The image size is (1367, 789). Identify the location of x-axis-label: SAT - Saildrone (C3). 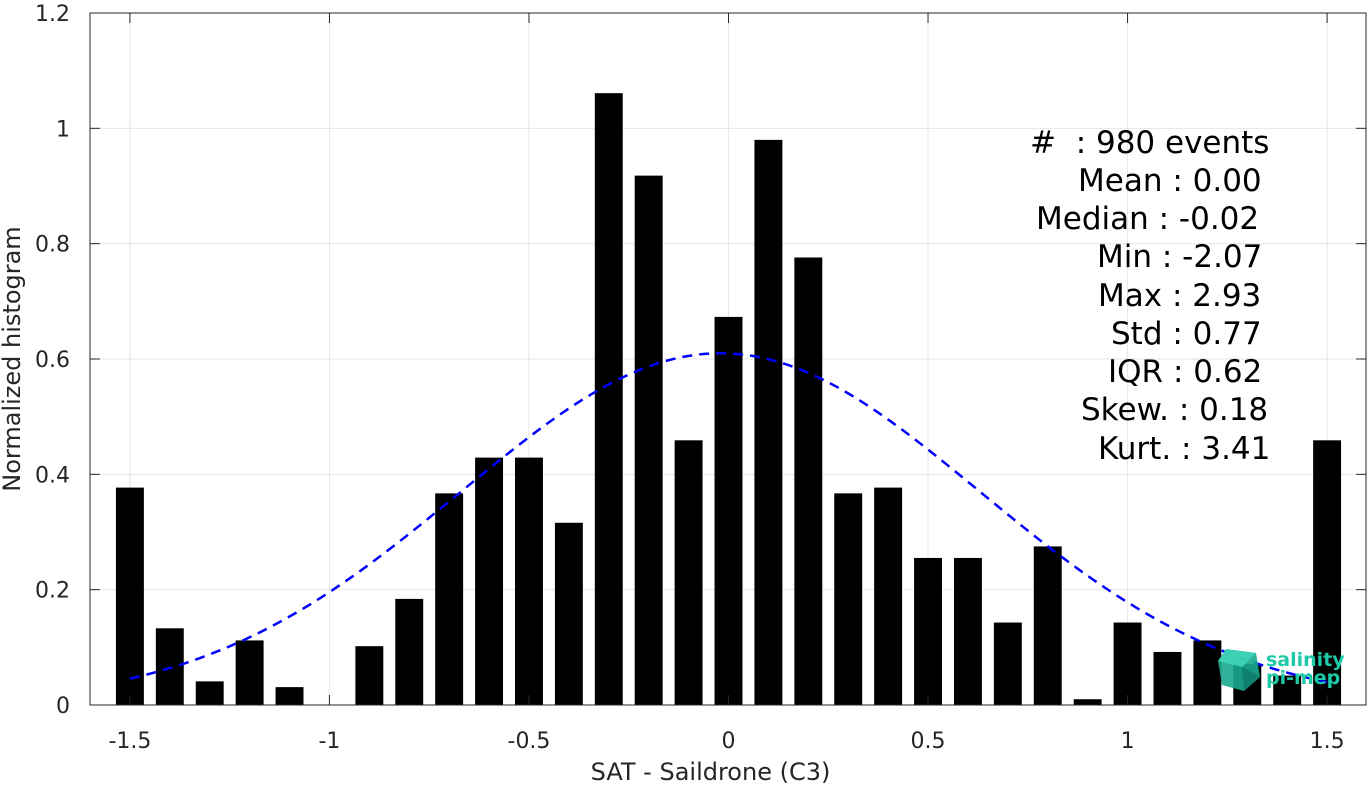
(711, 771).